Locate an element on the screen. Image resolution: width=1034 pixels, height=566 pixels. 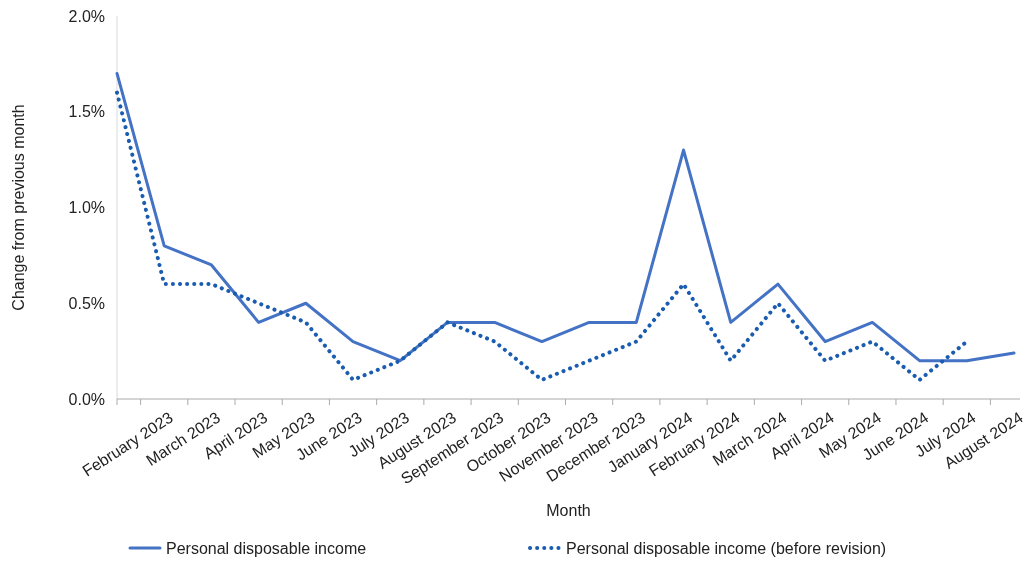
y-tick-label: 1.0% is located at coordinates (86, 208).